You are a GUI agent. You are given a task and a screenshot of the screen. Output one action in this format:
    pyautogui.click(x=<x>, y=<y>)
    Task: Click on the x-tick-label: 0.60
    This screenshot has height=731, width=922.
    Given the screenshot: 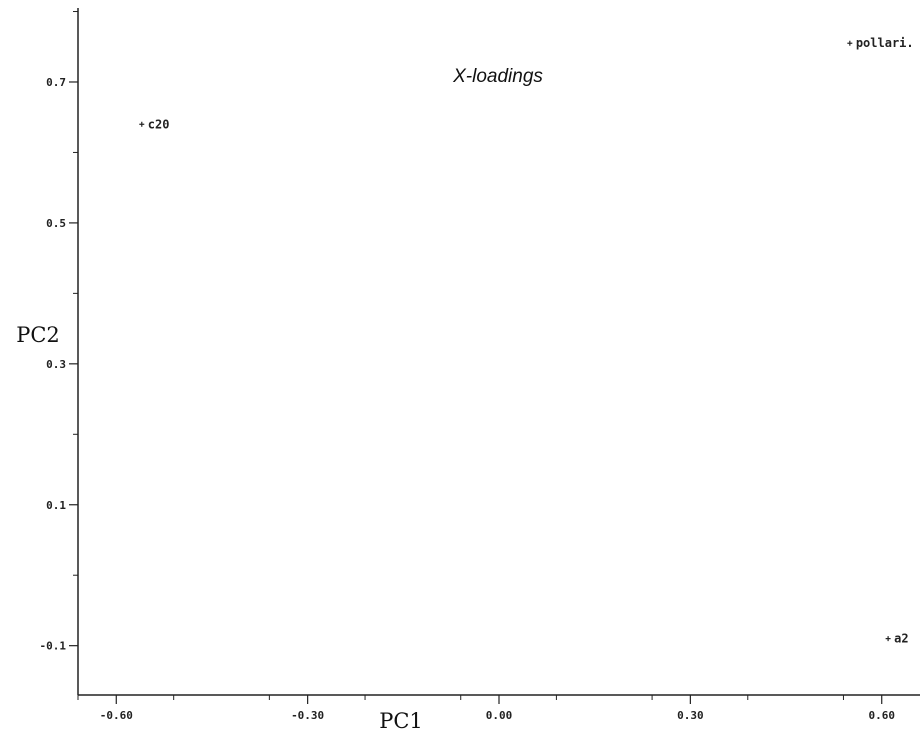 What is the action you would take?
    pyautogui.click(x=881, y=715)
    